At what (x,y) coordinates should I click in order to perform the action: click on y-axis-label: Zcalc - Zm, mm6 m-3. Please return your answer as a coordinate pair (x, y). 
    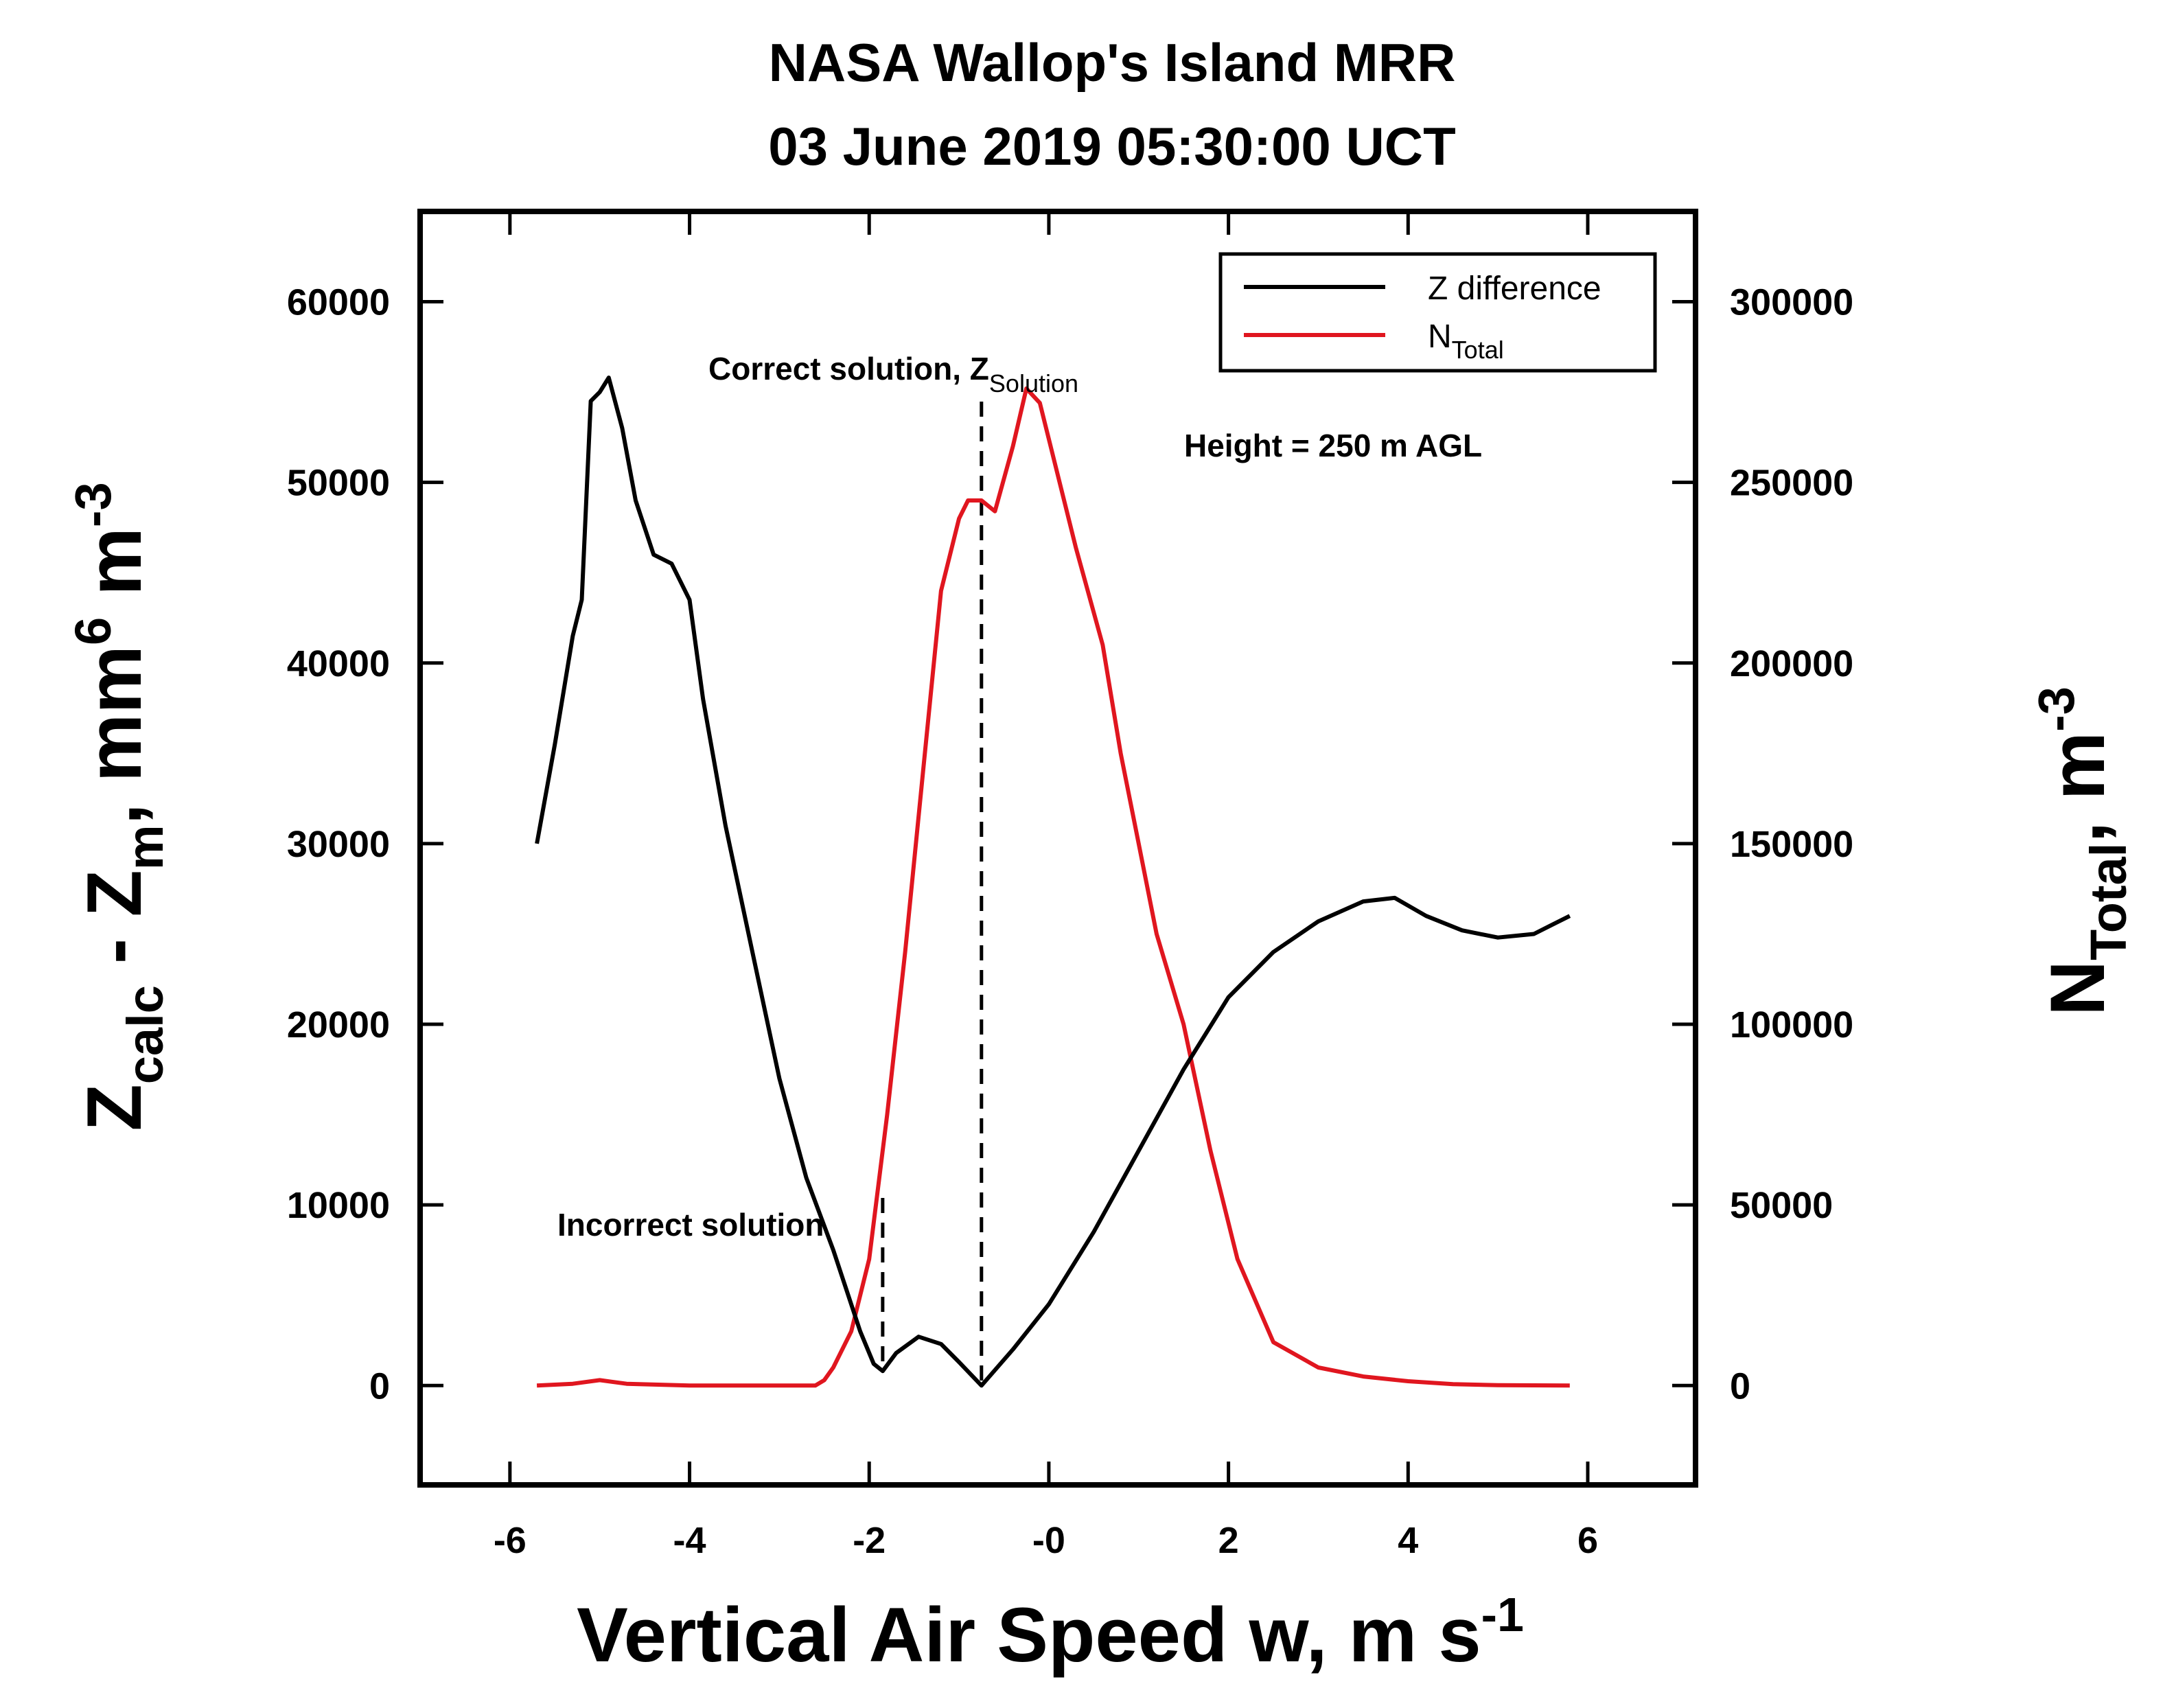
    Looking at the image, I should click on (119, 807).